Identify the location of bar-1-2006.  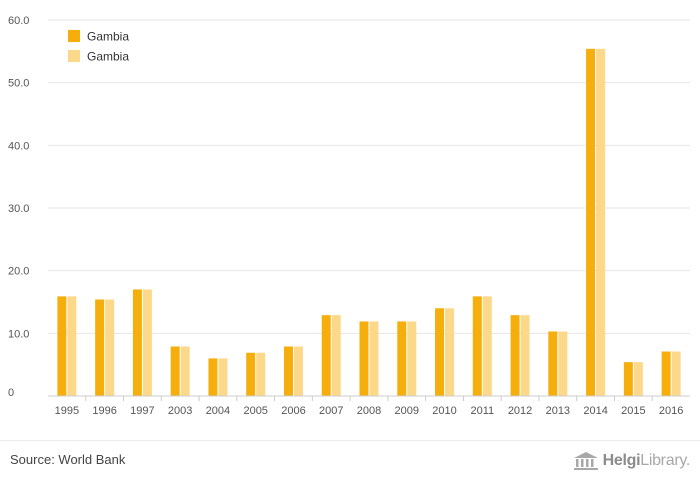
(288, 371).